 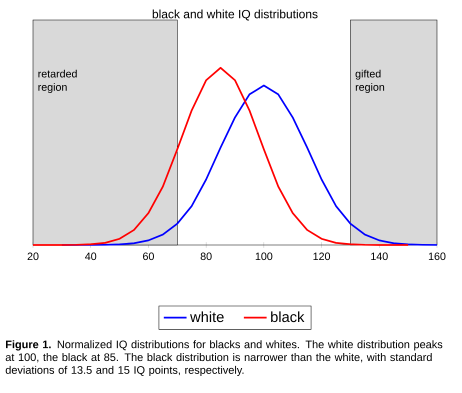 What do you see at coordinates (287, 316) in the screenshot?
I see `legend-label: black` at bounding box center [287, 316].